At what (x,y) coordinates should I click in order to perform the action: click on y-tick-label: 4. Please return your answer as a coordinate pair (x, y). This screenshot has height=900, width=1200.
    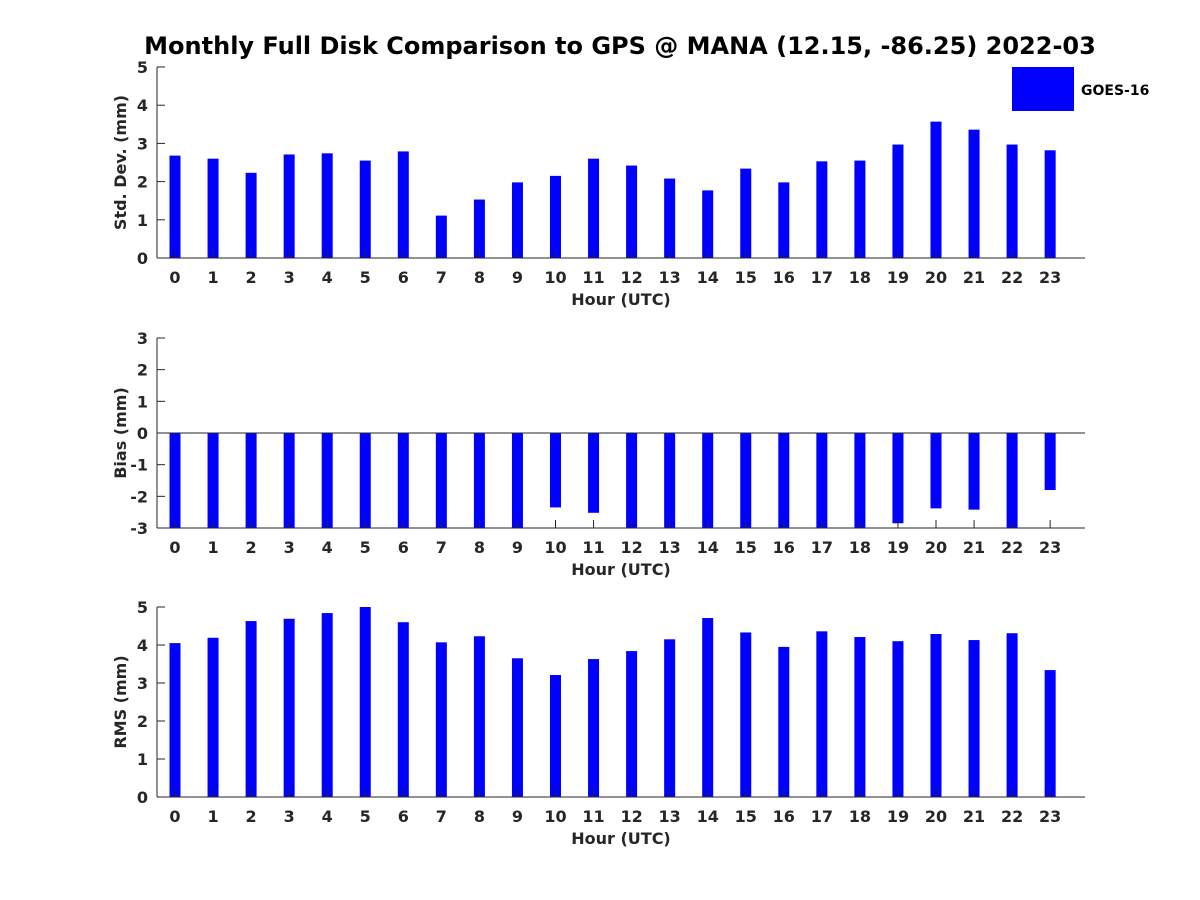
    Looking at the image, I should click on (142, 645).